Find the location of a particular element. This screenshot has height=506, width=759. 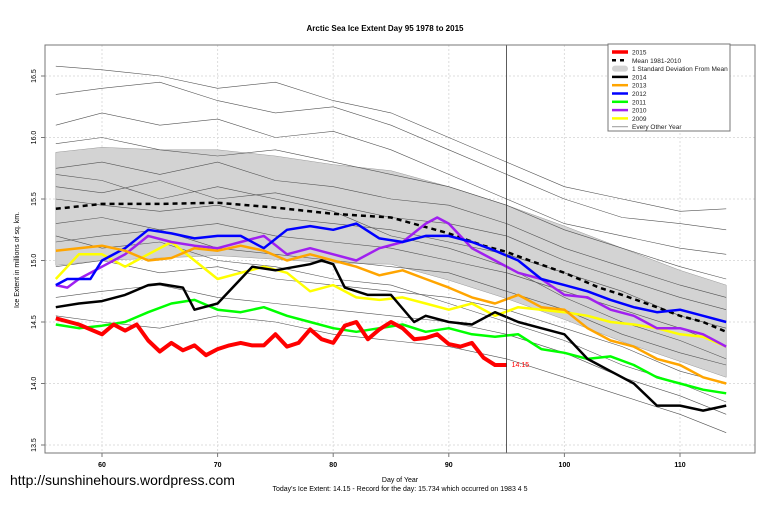

legend-box is located at coordinates (669, 87).